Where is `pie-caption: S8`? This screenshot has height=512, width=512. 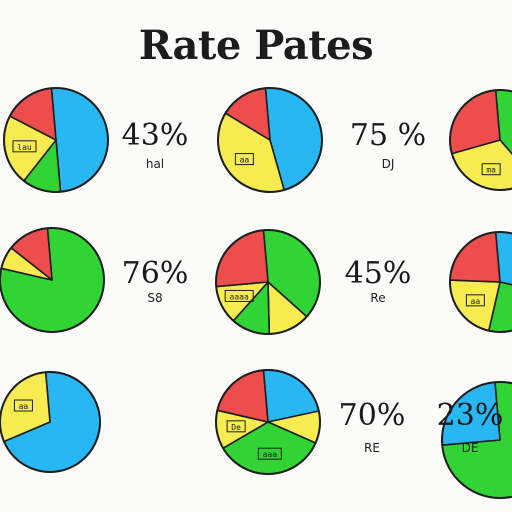
pie-caption: S8 is located at coordinates (154, 298).